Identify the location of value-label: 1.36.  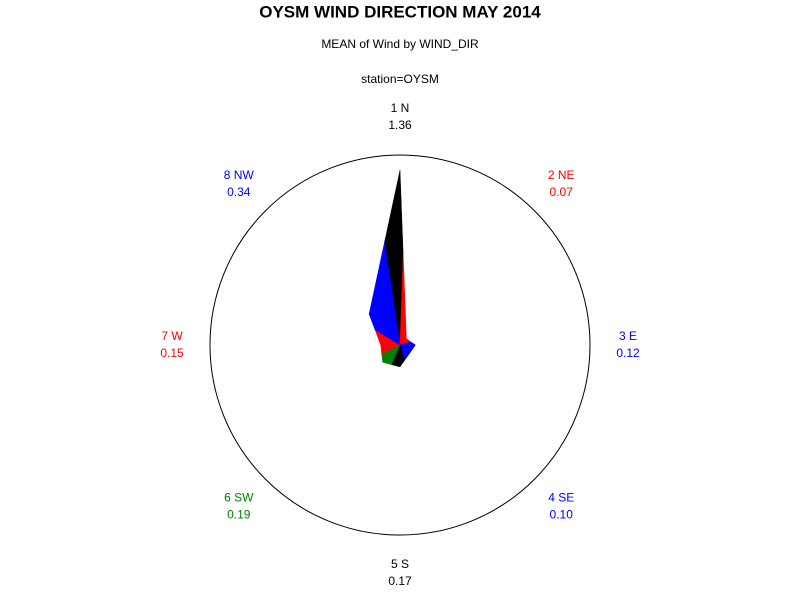
(400, 125).